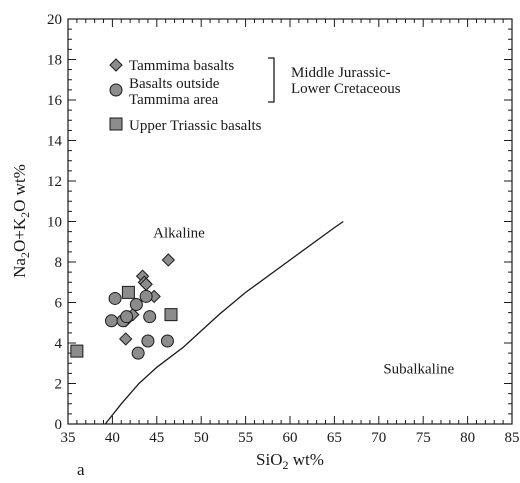 The height and width of the screenshot is (483, 520). Describe the element at coordinates (59, 344) in the screenshot. I see `y-tick-label: 4` at that location.